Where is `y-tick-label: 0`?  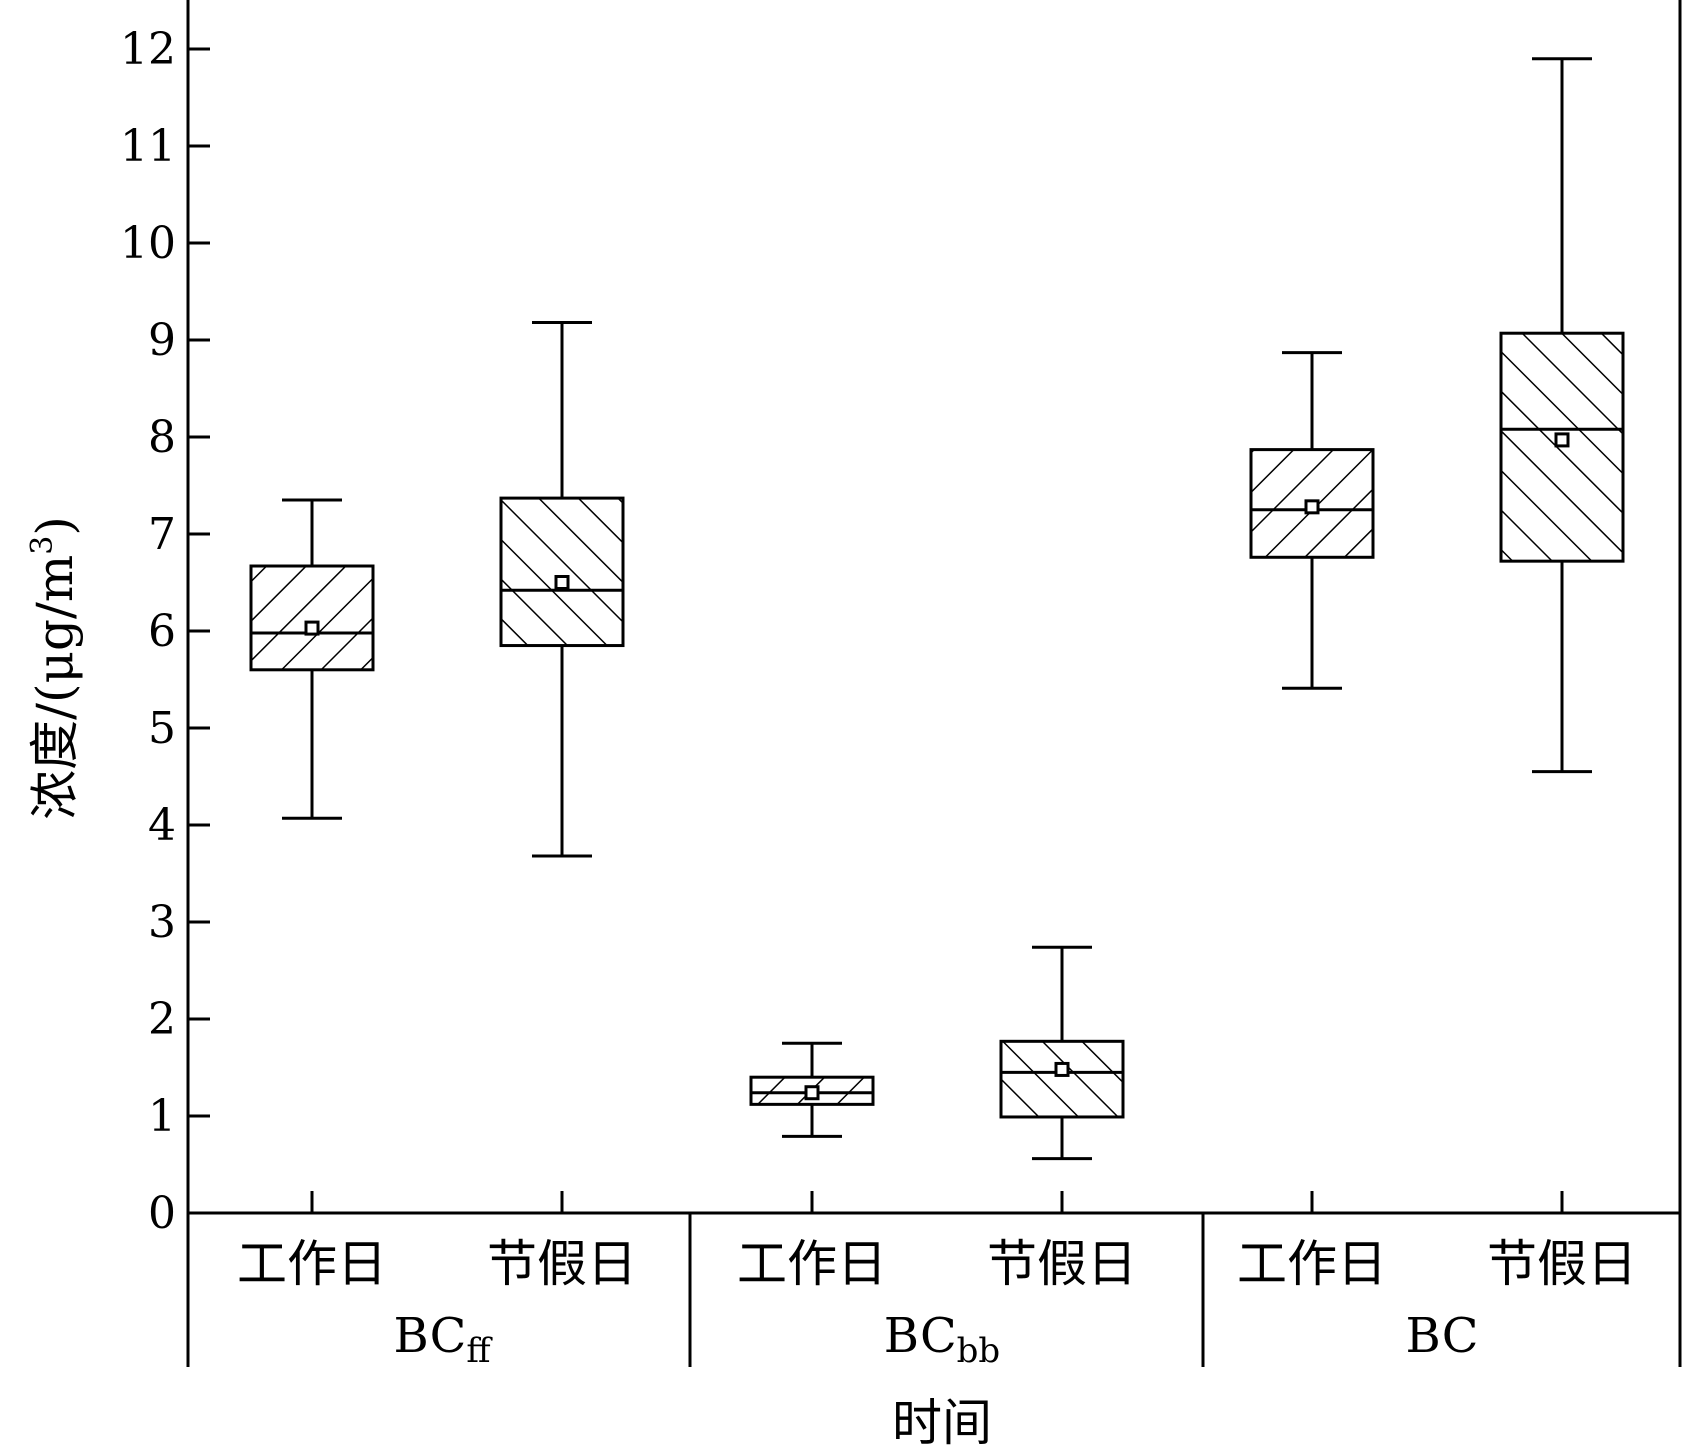 y-tick-label: 0 is located at coordinates (162, 1213).